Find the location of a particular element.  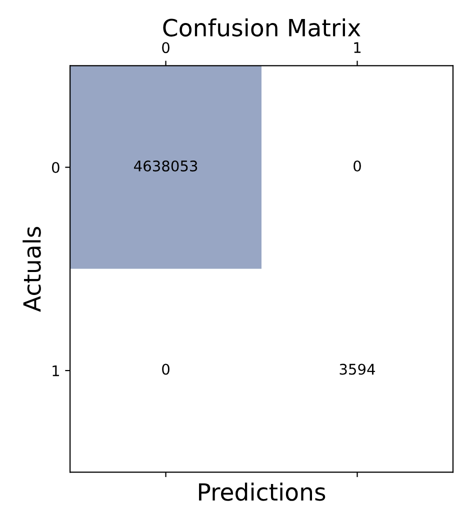

x-axis-title: Predictions is located at coordinates (262, 491).